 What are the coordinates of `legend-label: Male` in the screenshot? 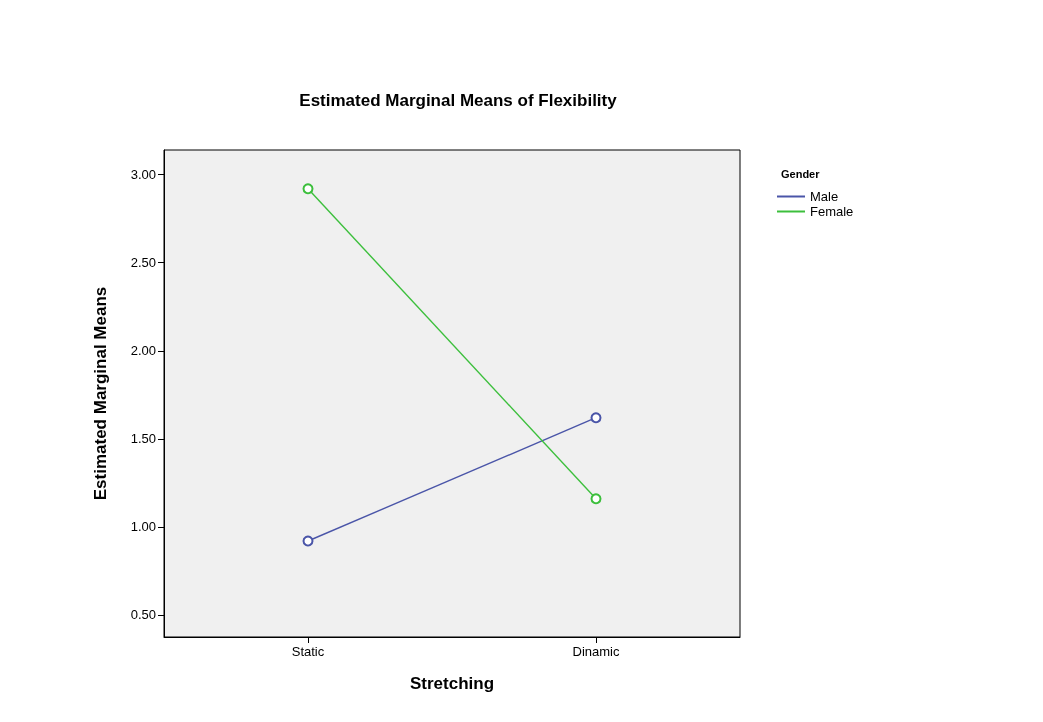 It's located at (824, 196).